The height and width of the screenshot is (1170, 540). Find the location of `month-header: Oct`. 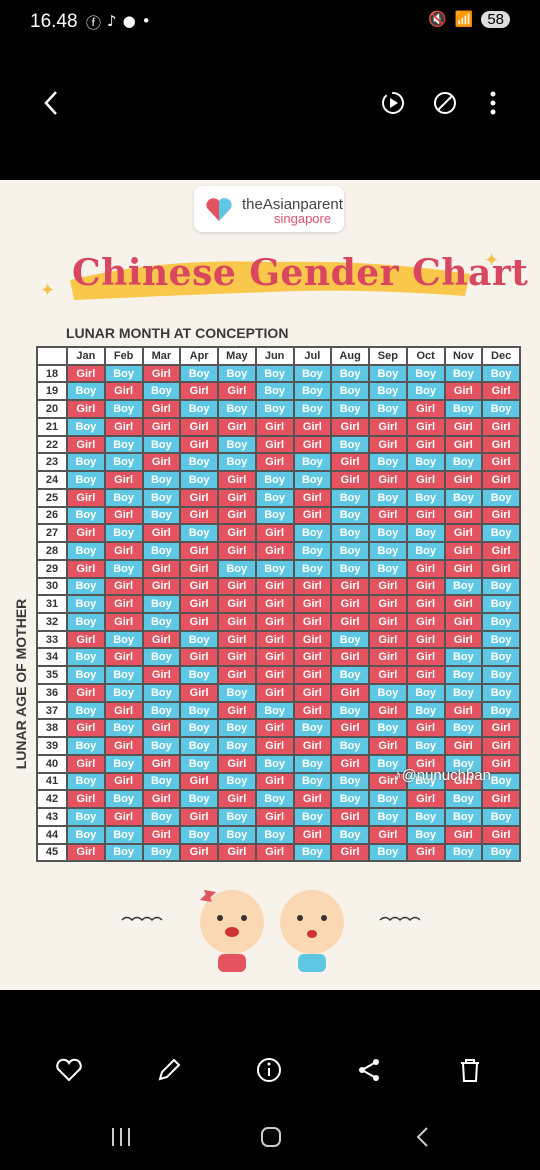

month-header: Oct is located at coordinates (425, 356).